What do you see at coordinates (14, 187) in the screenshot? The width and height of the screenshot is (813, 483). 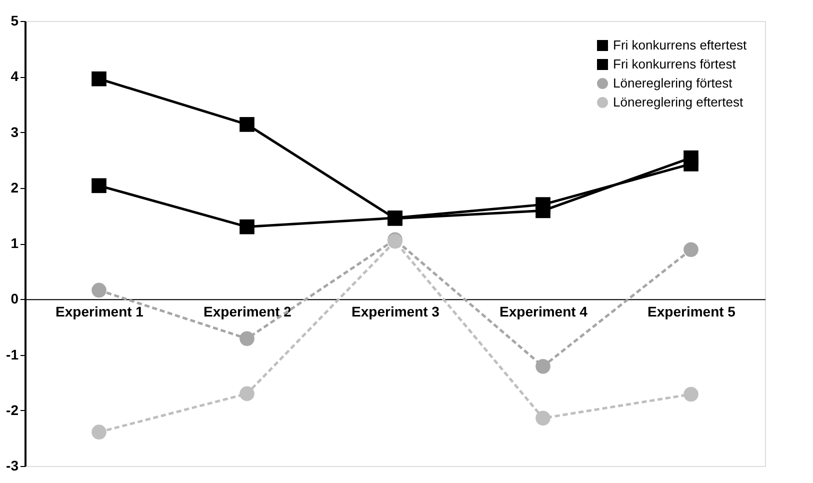 I see `y-tick-label: 2` at bounding box center [14, 187].